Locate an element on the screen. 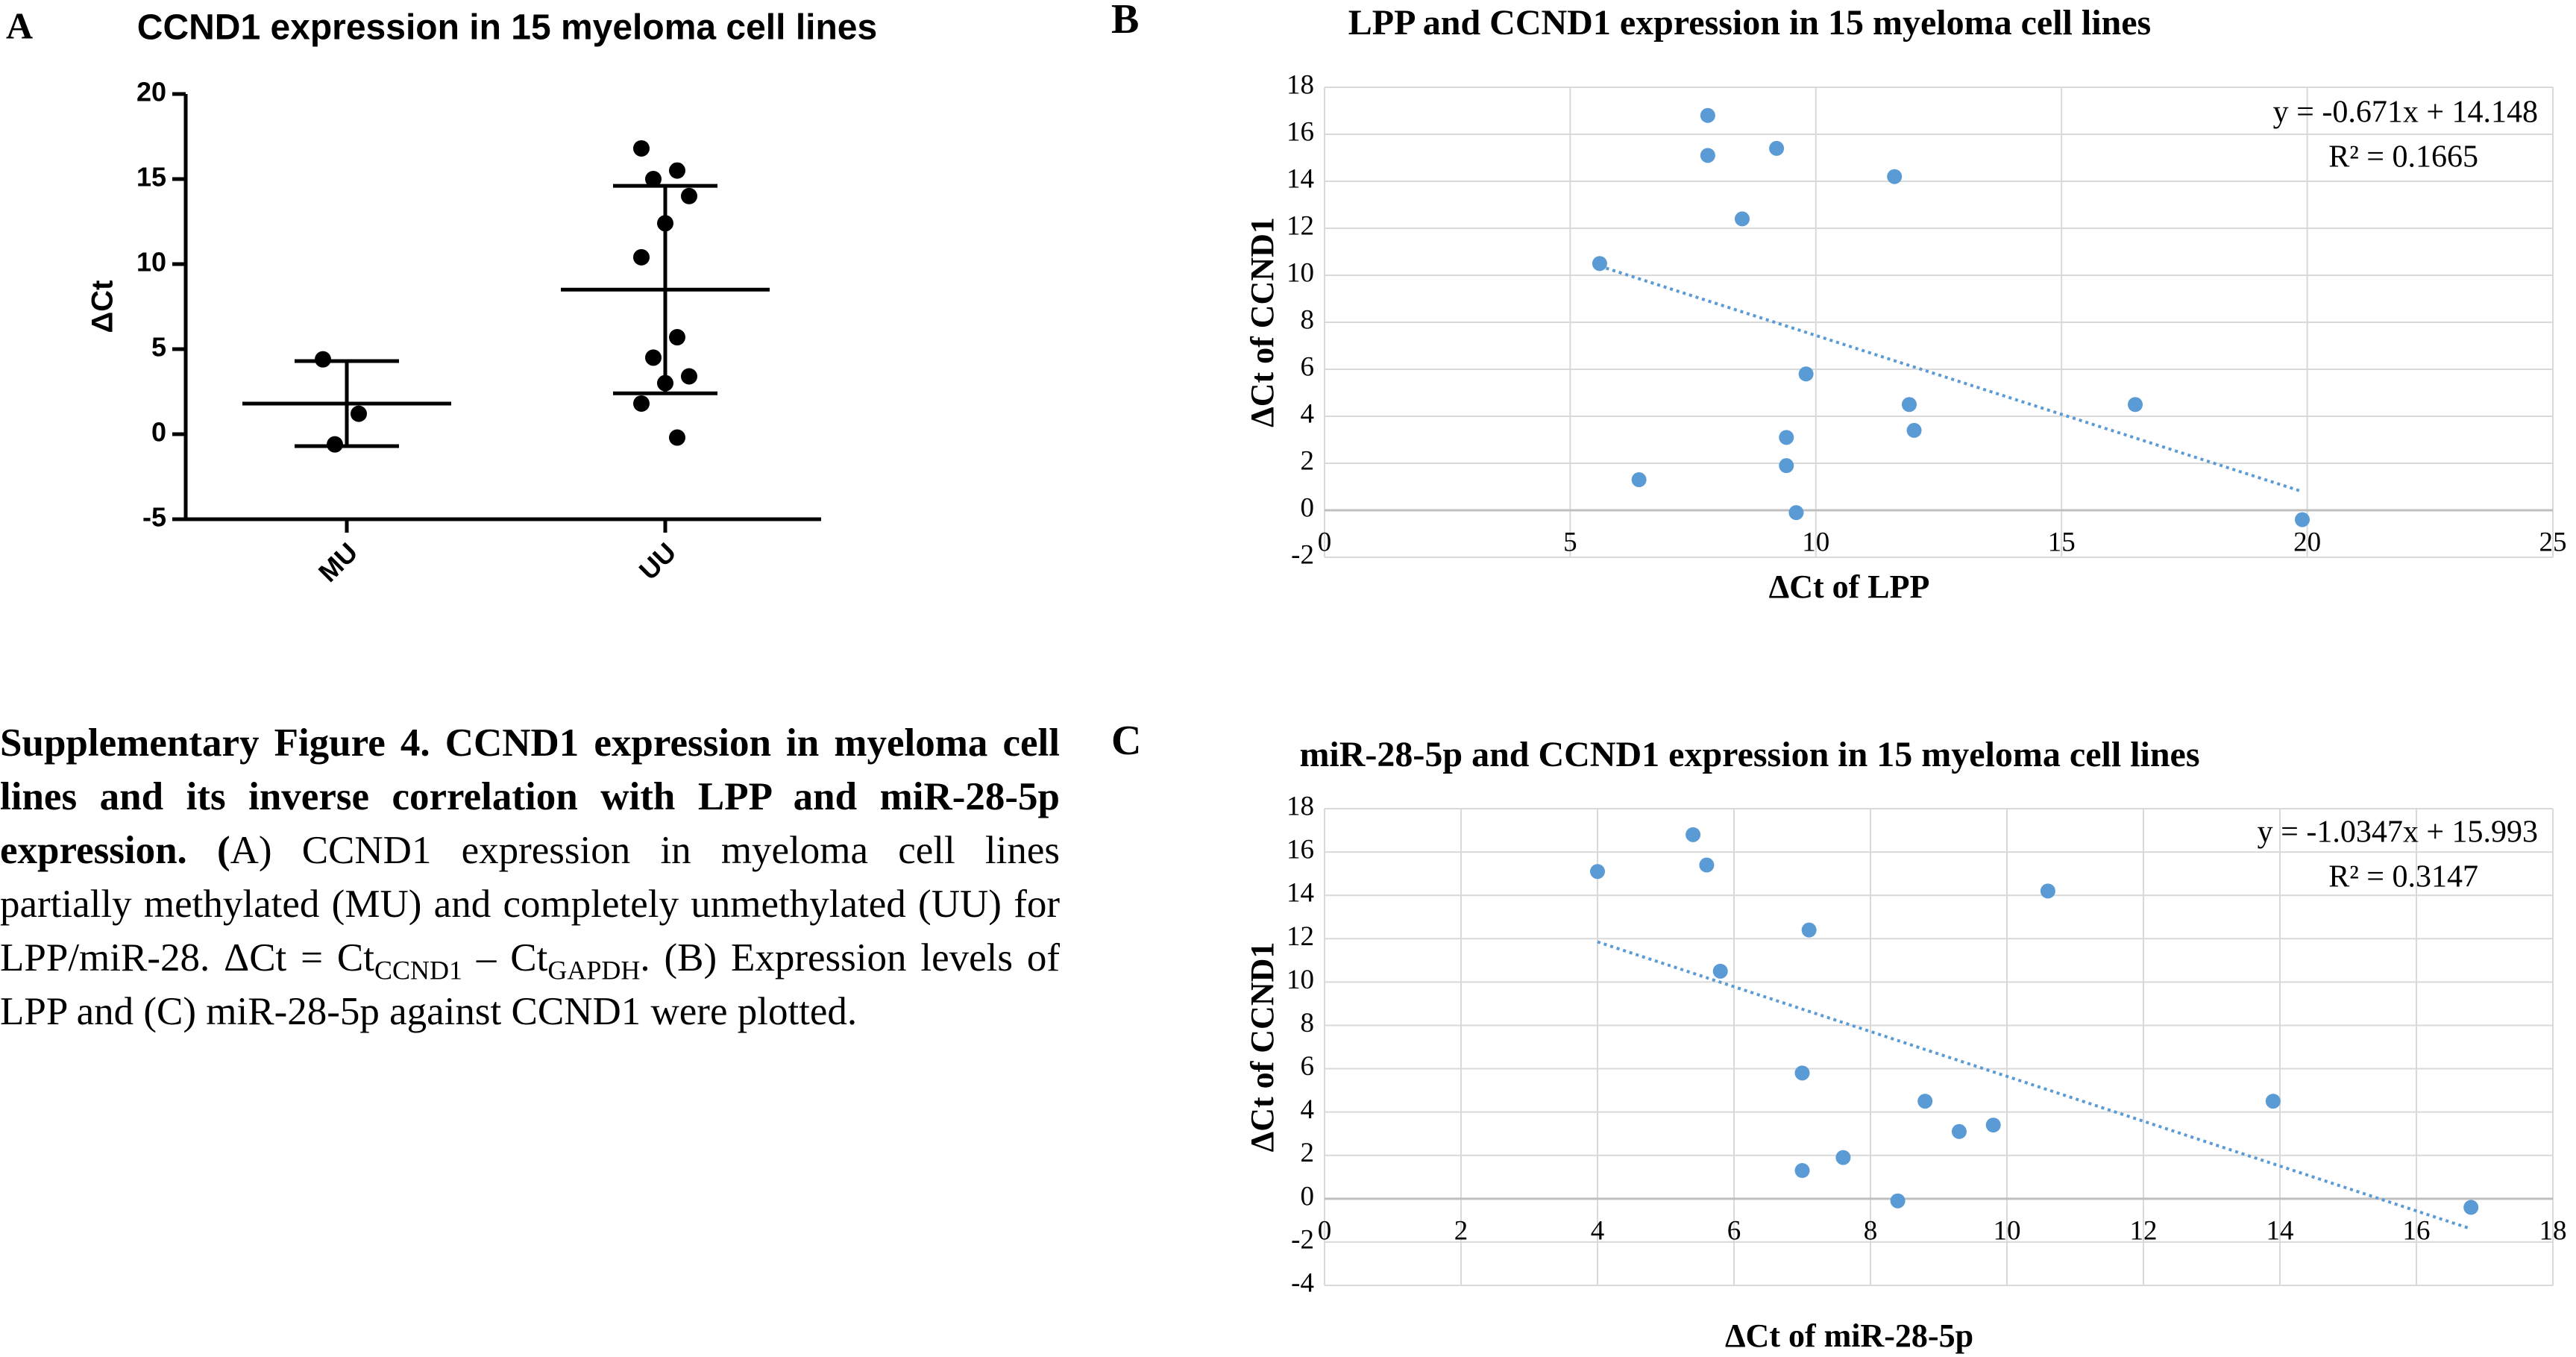  y-tick-label: -5 is located at coordinates (154, 517).